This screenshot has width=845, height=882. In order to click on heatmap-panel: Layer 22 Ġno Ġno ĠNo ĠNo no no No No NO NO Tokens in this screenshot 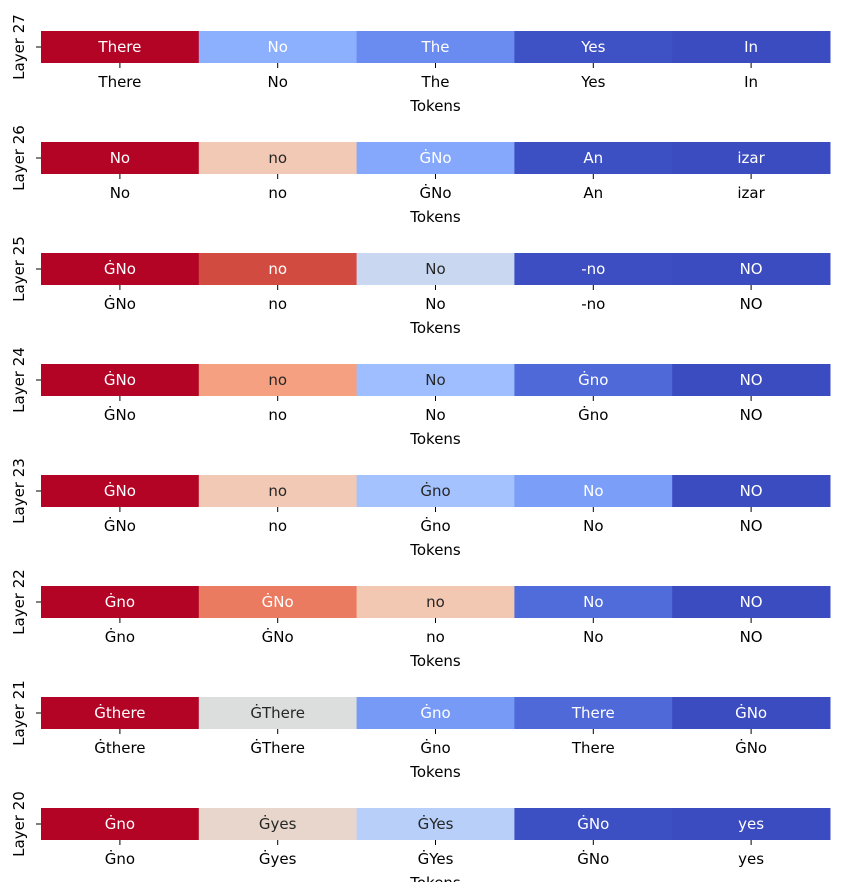, I will do `click(420, 619)`.